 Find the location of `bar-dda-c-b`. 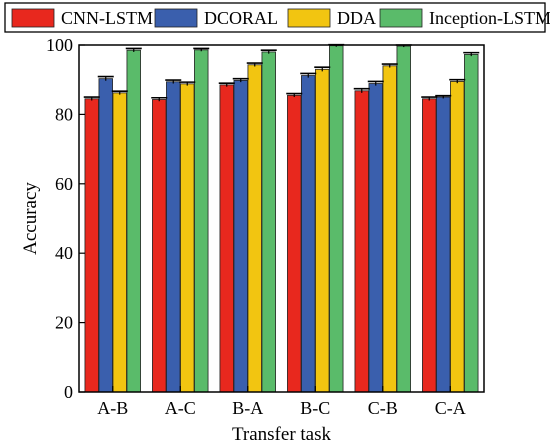

bar-dda-c-b is located at coordinates (389, 229).